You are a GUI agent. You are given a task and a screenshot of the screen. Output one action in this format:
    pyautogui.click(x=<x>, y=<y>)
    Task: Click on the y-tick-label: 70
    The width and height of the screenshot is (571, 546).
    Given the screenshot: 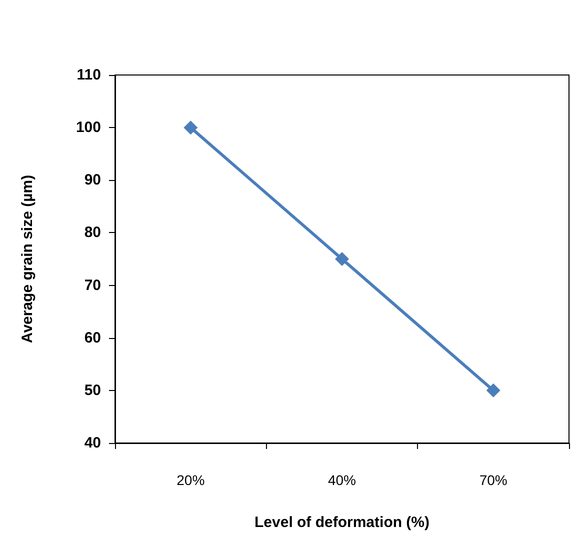 What is the action you would take?
    pyautogui.click(x=92, y=285)
    